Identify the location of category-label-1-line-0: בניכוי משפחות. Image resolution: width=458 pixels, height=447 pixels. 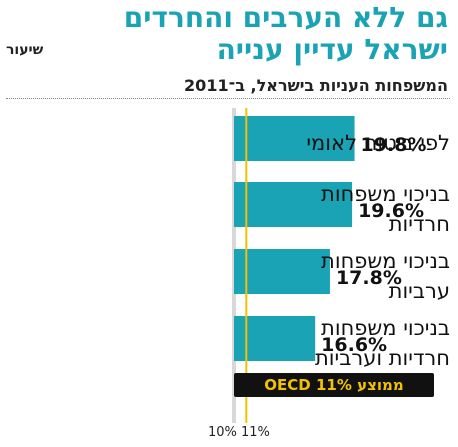
(385, 193).